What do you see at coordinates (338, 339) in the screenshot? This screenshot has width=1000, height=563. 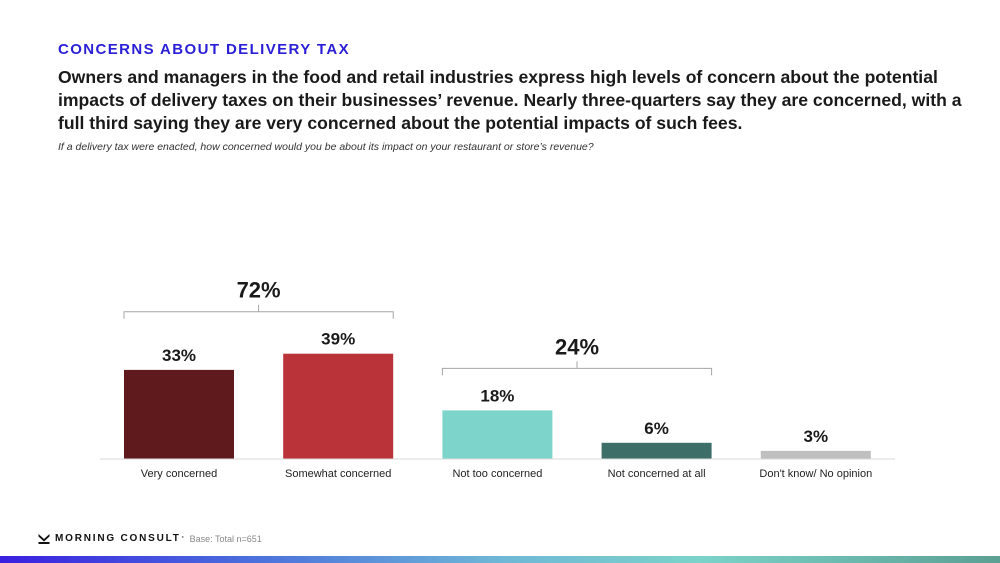 I see `value-label: 39%` at bounding box center [338, 339].